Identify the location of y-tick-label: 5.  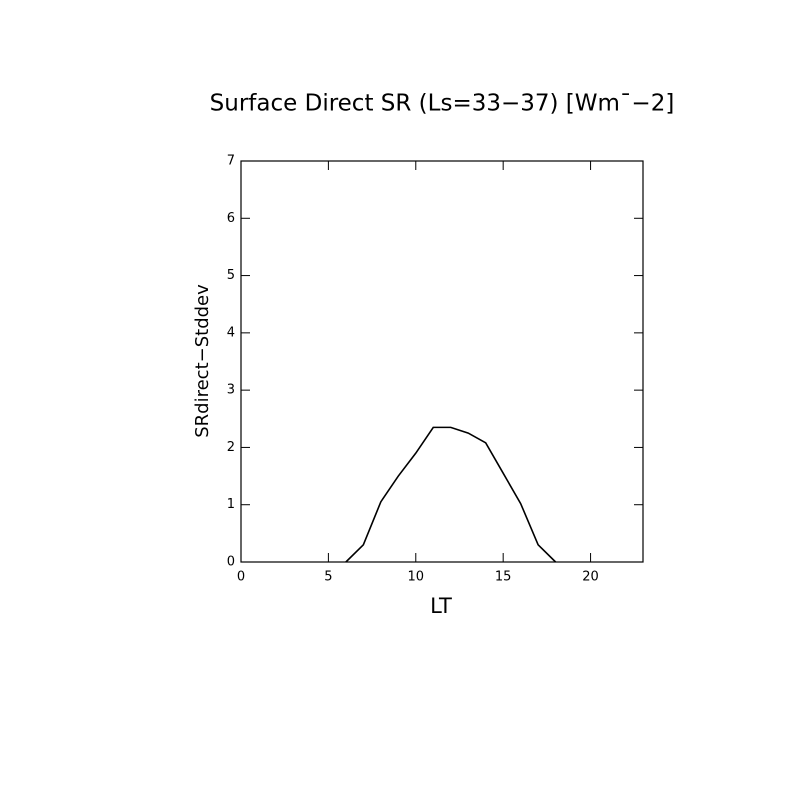
(231, 275).